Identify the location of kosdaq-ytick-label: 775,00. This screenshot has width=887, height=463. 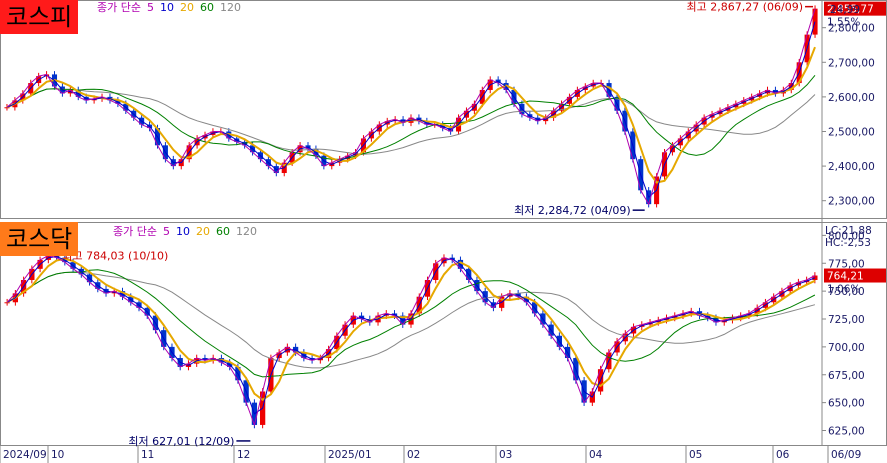
(846, 264).